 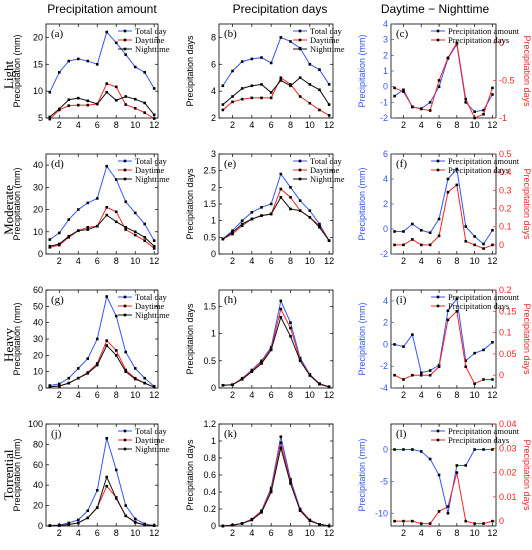 What do you see at coordinates (97, 261) in the screenshot?
I see `x-tick-label: 6` at bounding box center [97, 261].